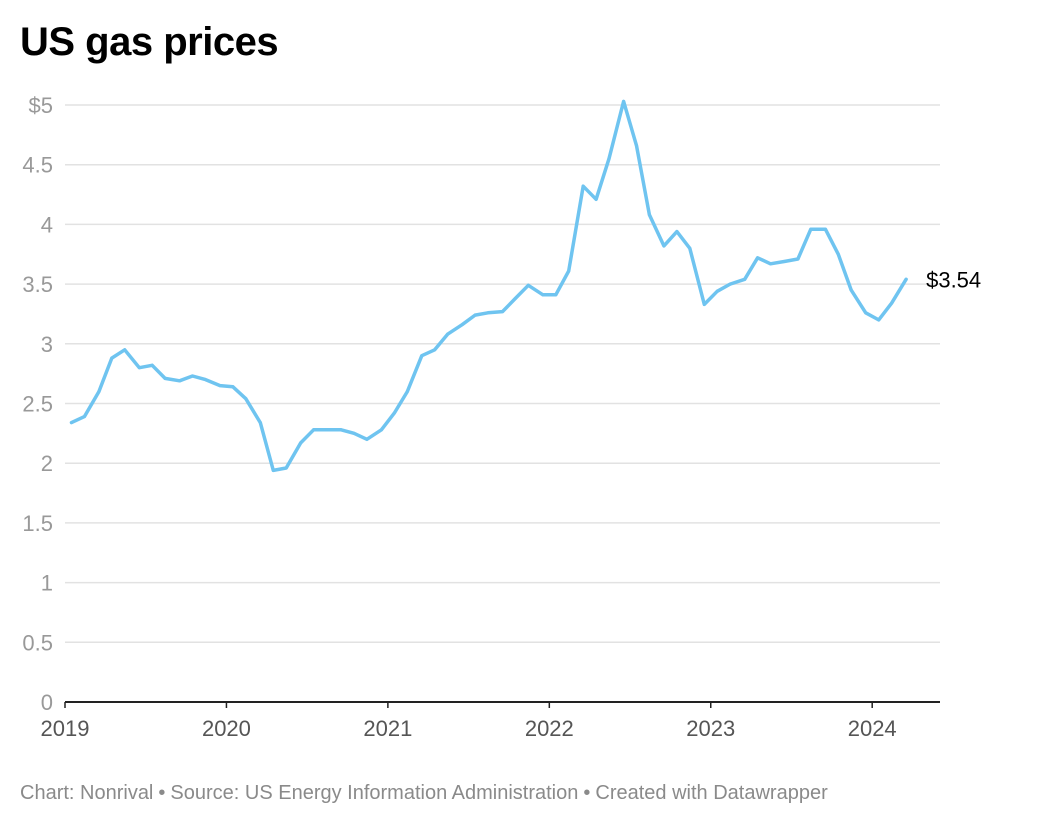  I want to click on x-axis-ticks: 2019 2020 2021 2022 2023 2024, so click(469, 721).